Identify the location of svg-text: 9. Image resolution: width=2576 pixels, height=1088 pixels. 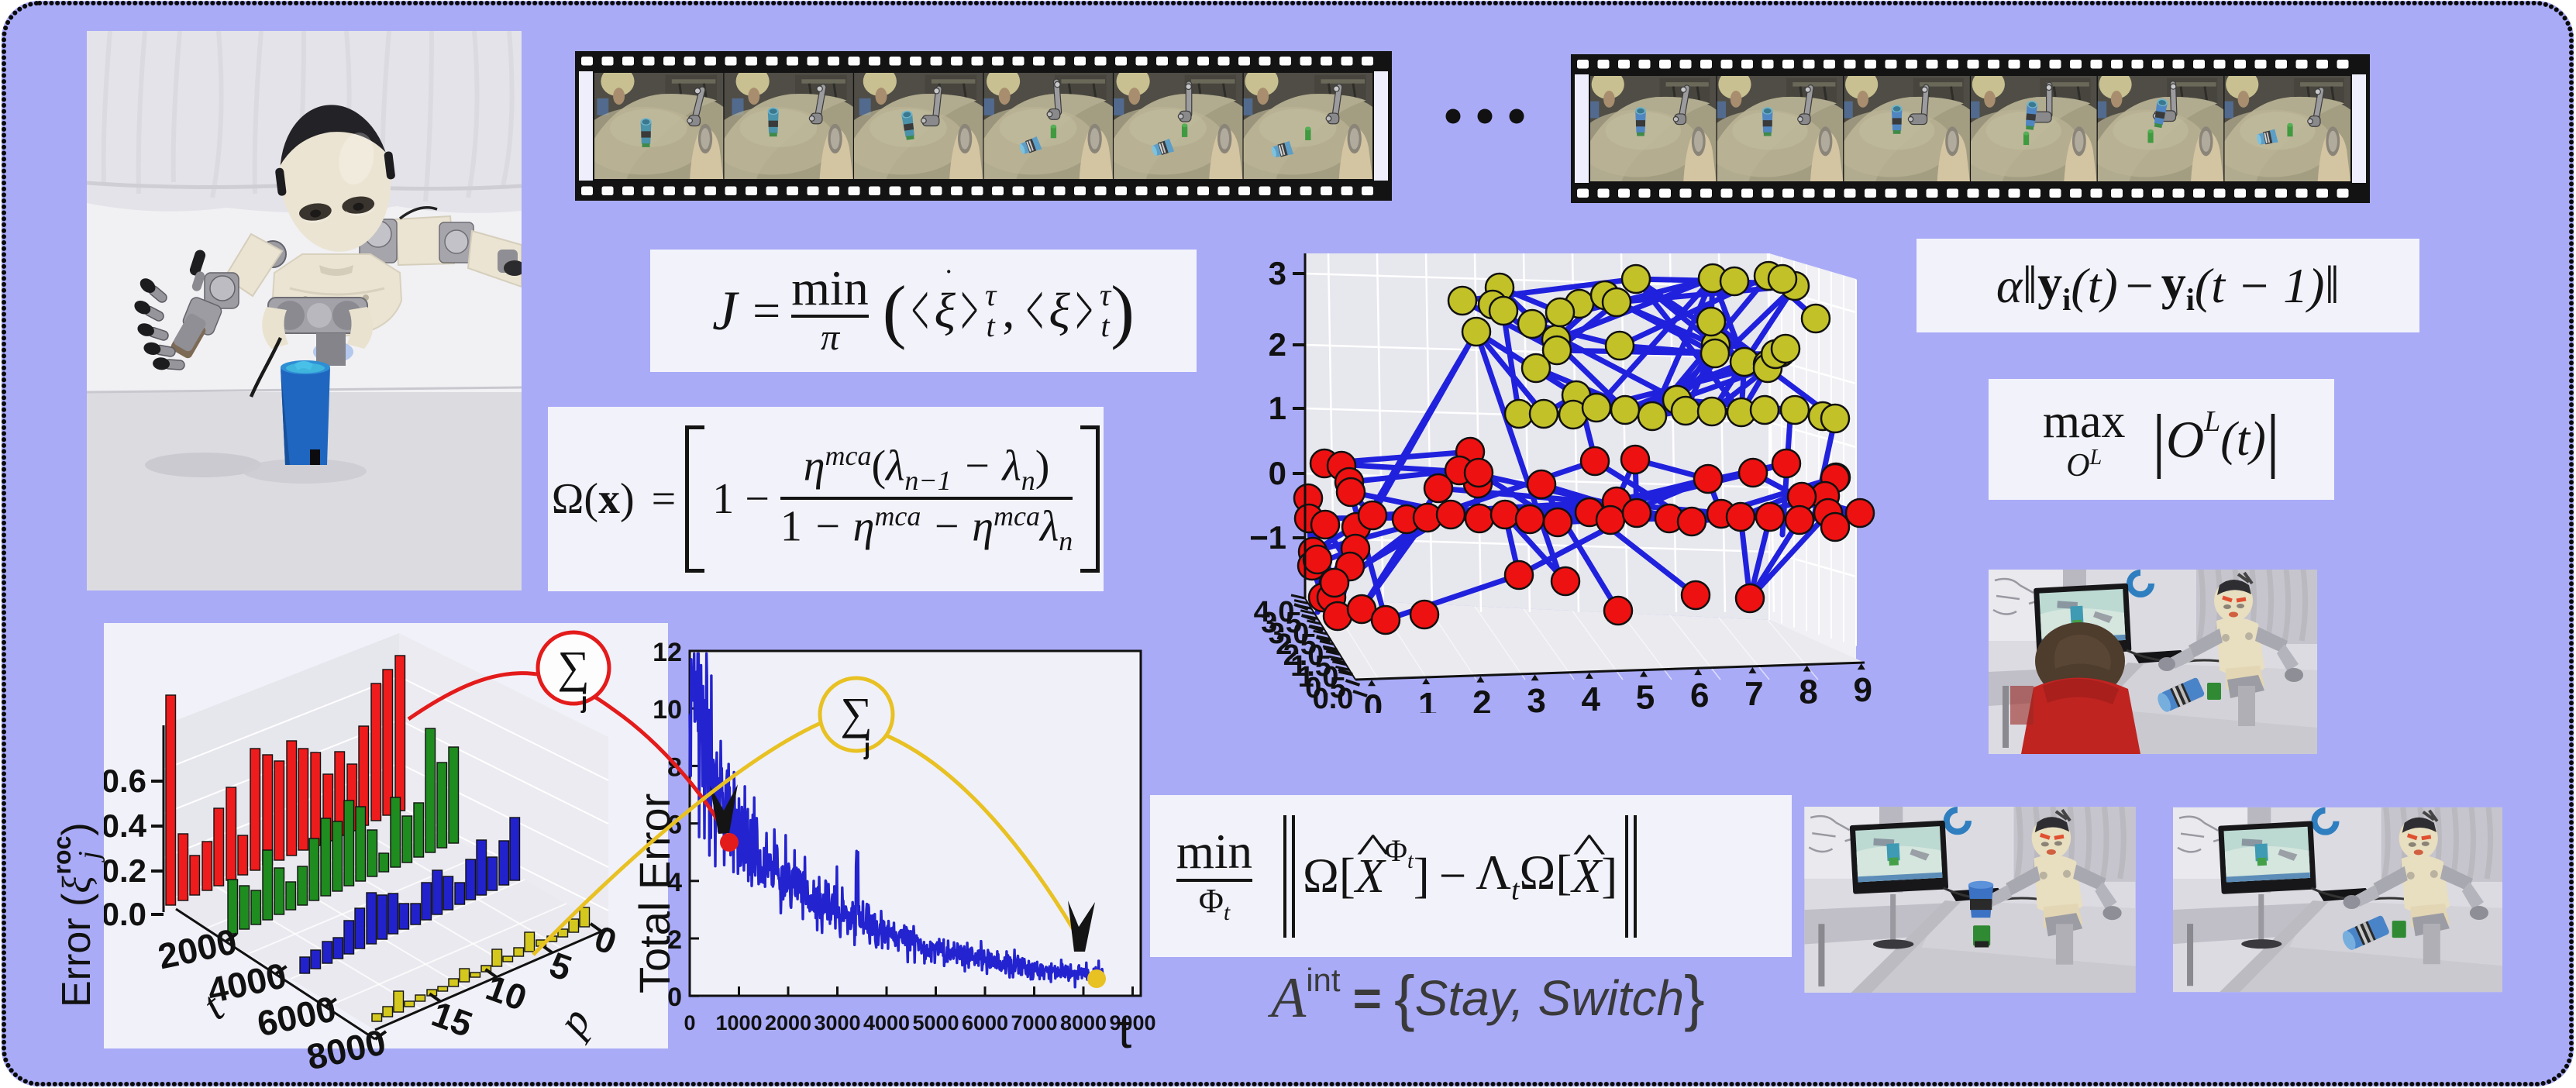
(1863, 690).